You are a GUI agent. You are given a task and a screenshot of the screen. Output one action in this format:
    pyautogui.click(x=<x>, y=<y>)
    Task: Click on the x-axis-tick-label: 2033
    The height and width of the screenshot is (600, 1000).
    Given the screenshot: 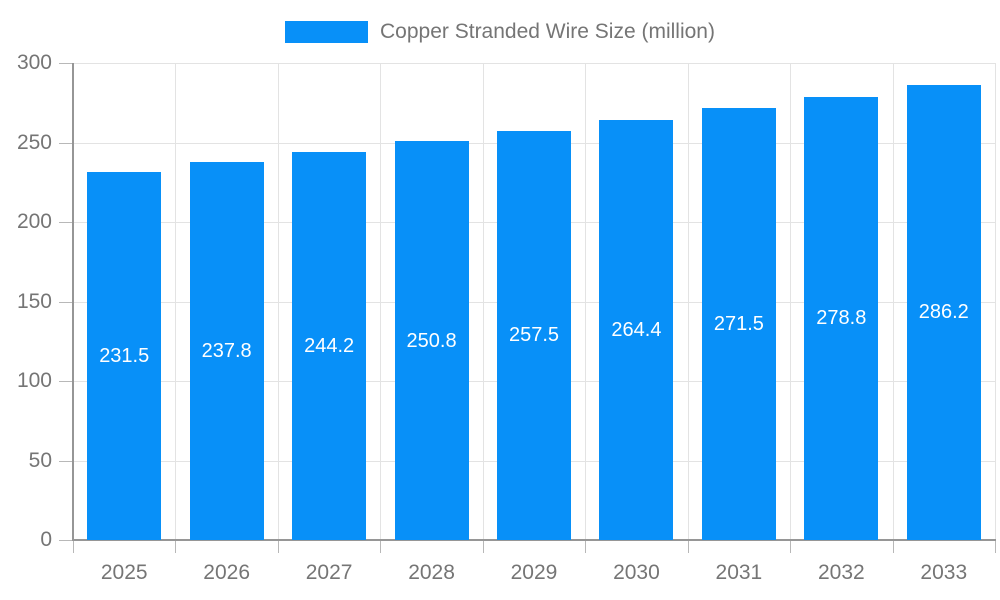 What is the action you would take?
    pyautogui.click(x=944, y=572)
    